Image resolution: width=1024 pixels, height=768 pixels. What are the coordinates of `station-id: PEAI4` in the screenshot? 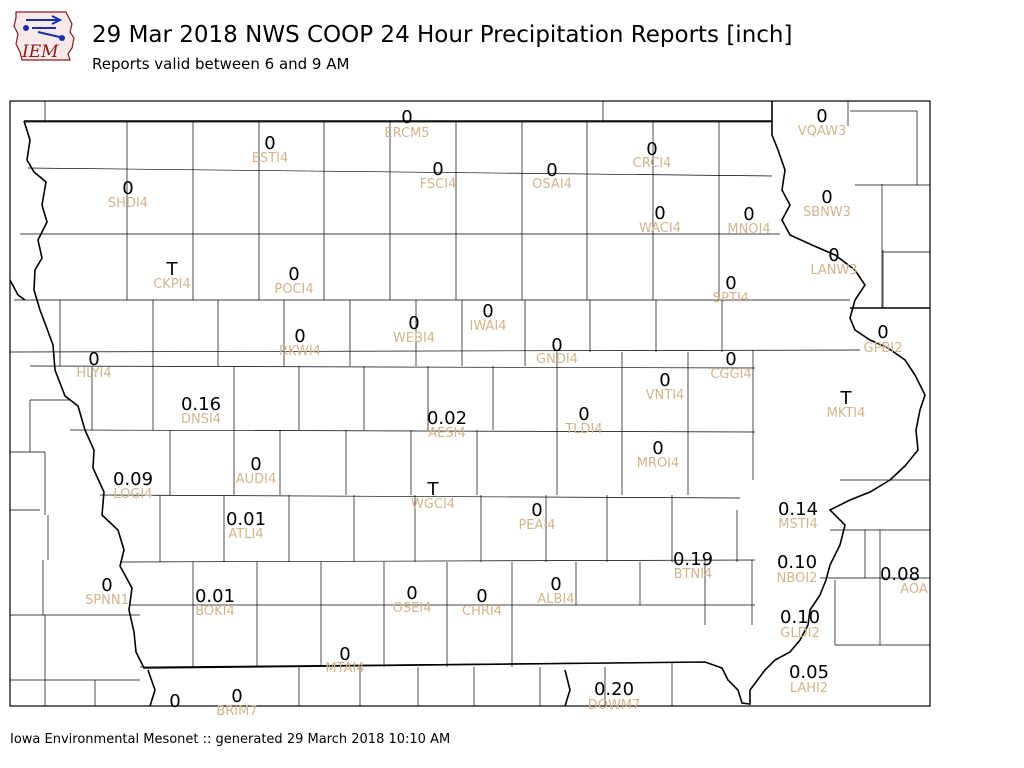 It's located at (536, 525).